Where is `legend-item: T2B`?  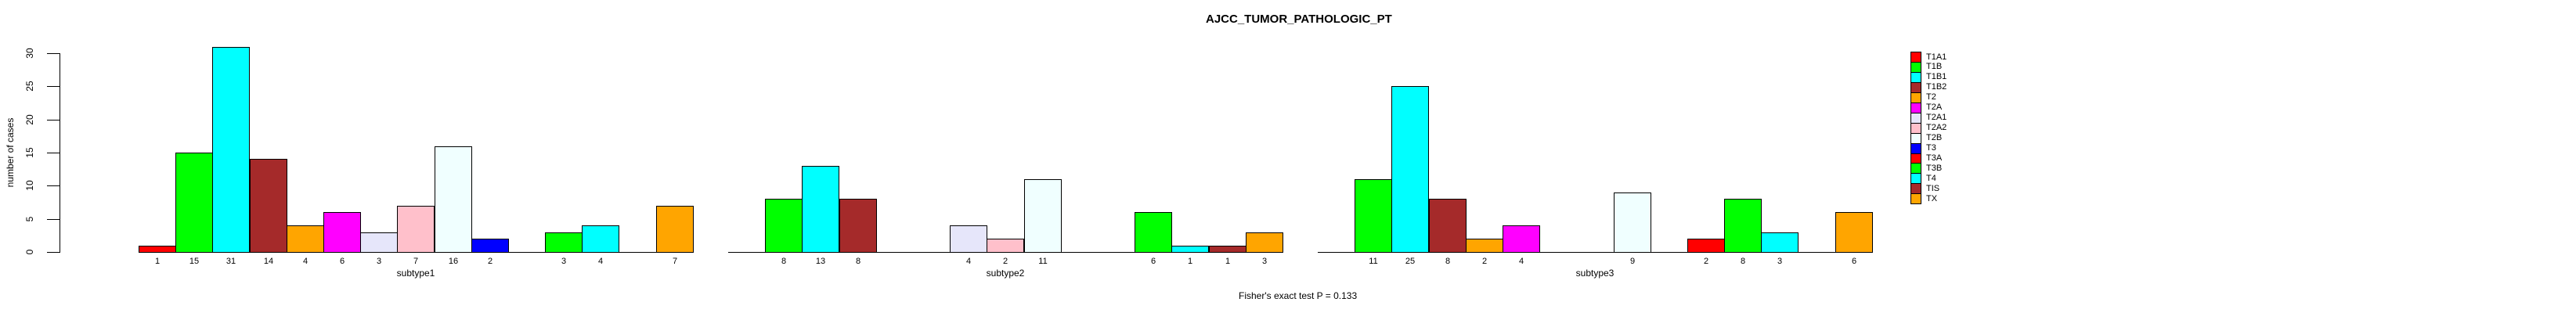
legend-item: T2B is located at coordinates (1927, 138).